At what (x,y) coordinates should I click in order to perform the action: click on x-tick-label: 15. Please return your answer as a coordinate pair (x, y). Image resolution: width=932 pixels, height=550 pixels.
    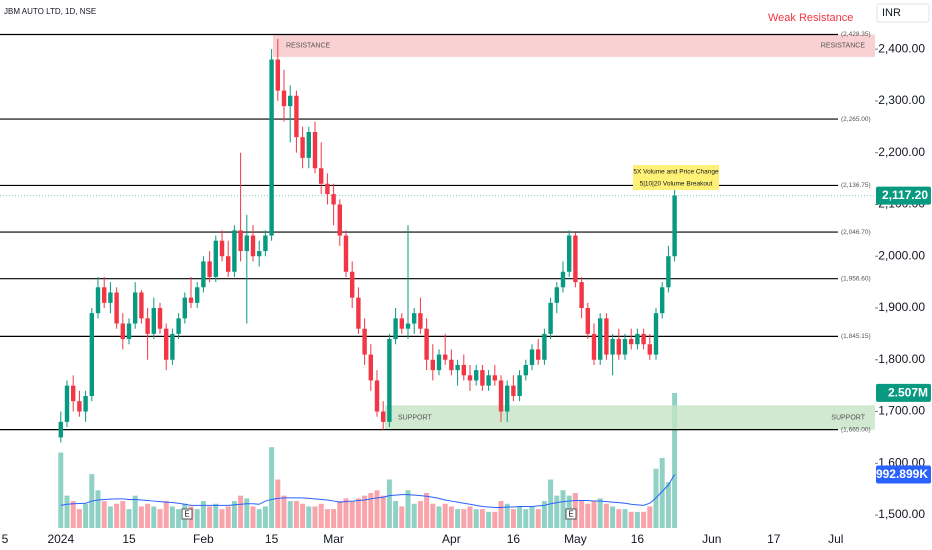
    Looking at the image, I should click on (129, 539).